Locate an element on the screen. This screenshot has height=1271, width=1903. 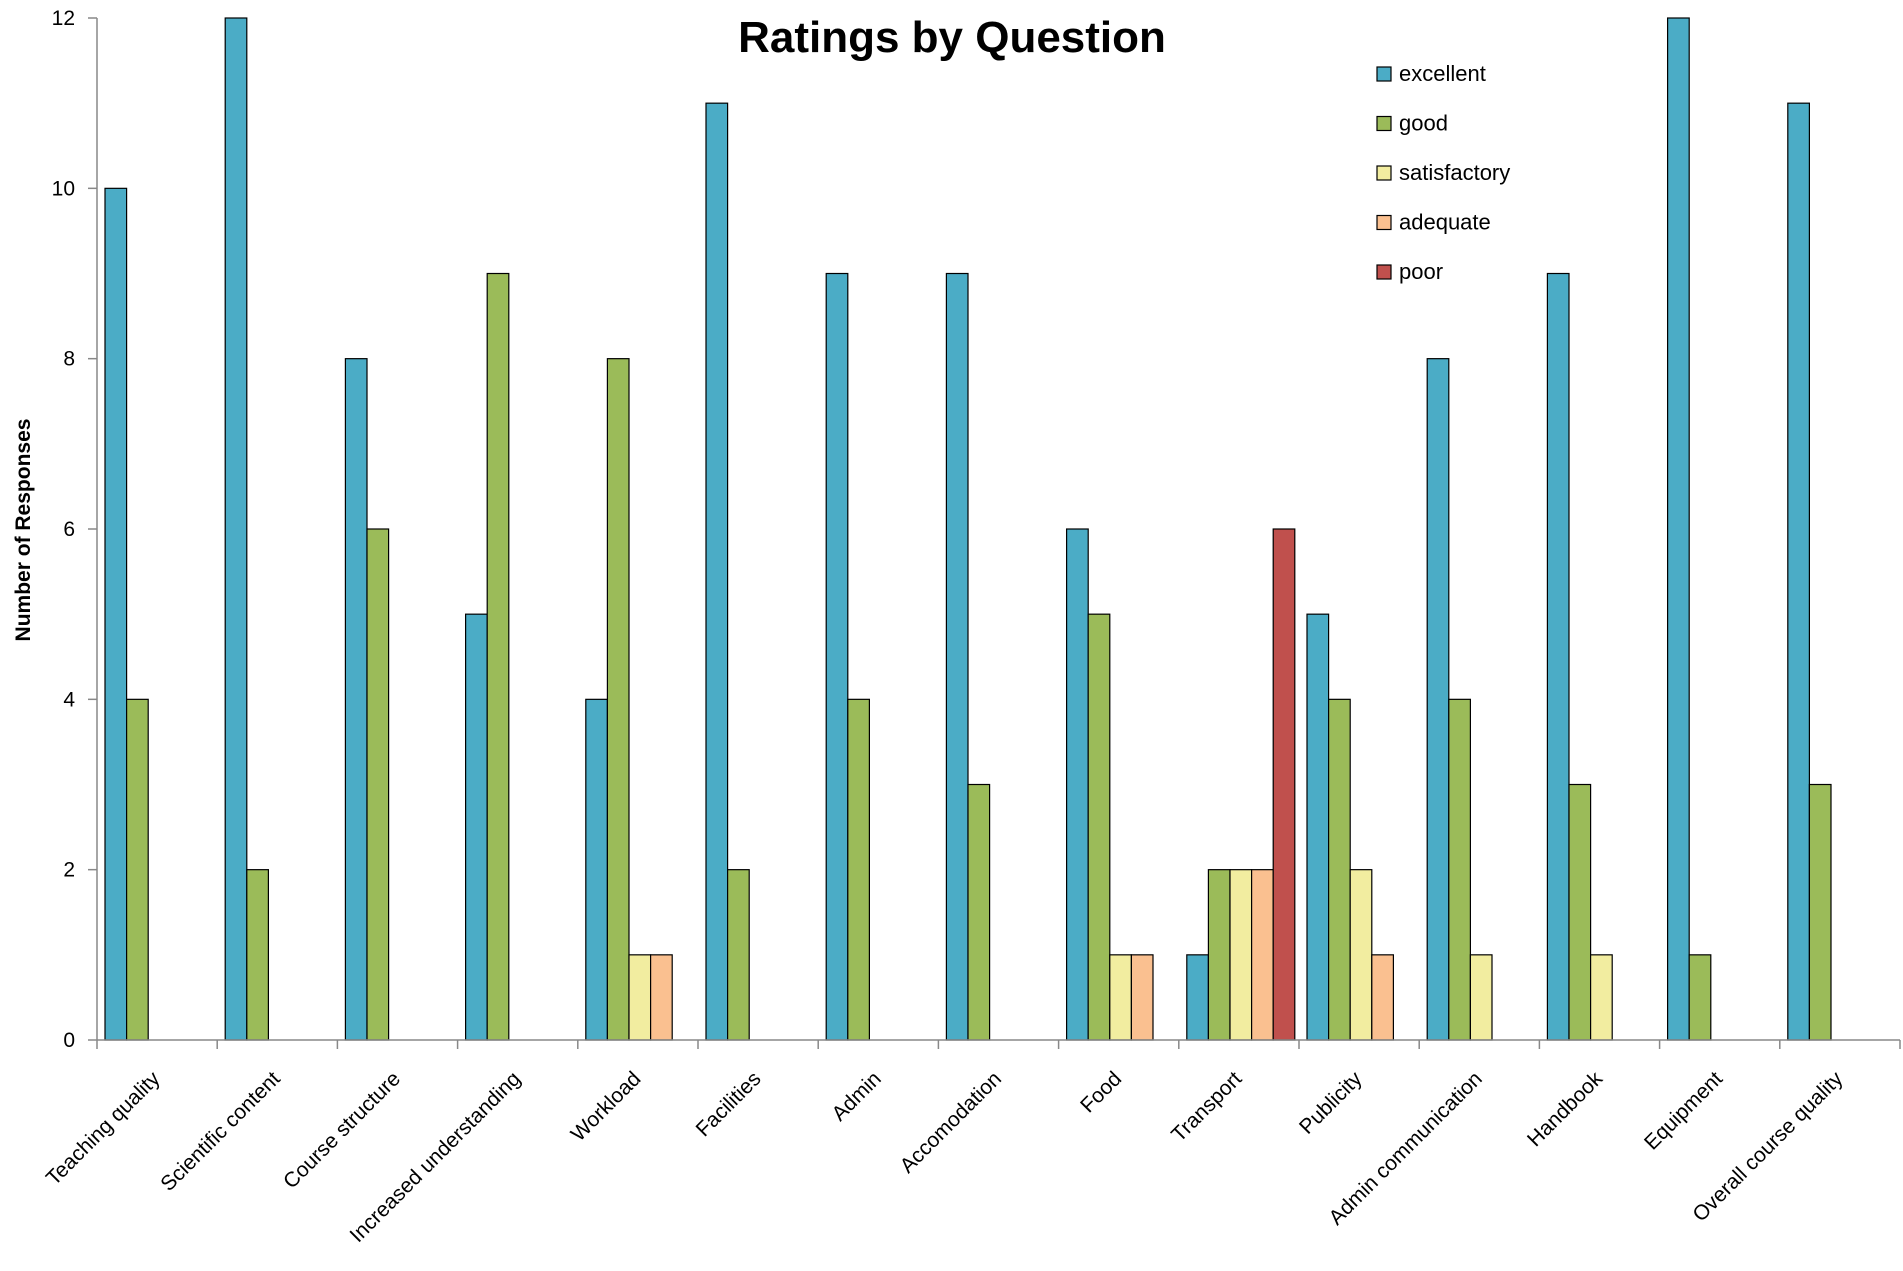
bar-group-admin is located at coordinates (847, 657).